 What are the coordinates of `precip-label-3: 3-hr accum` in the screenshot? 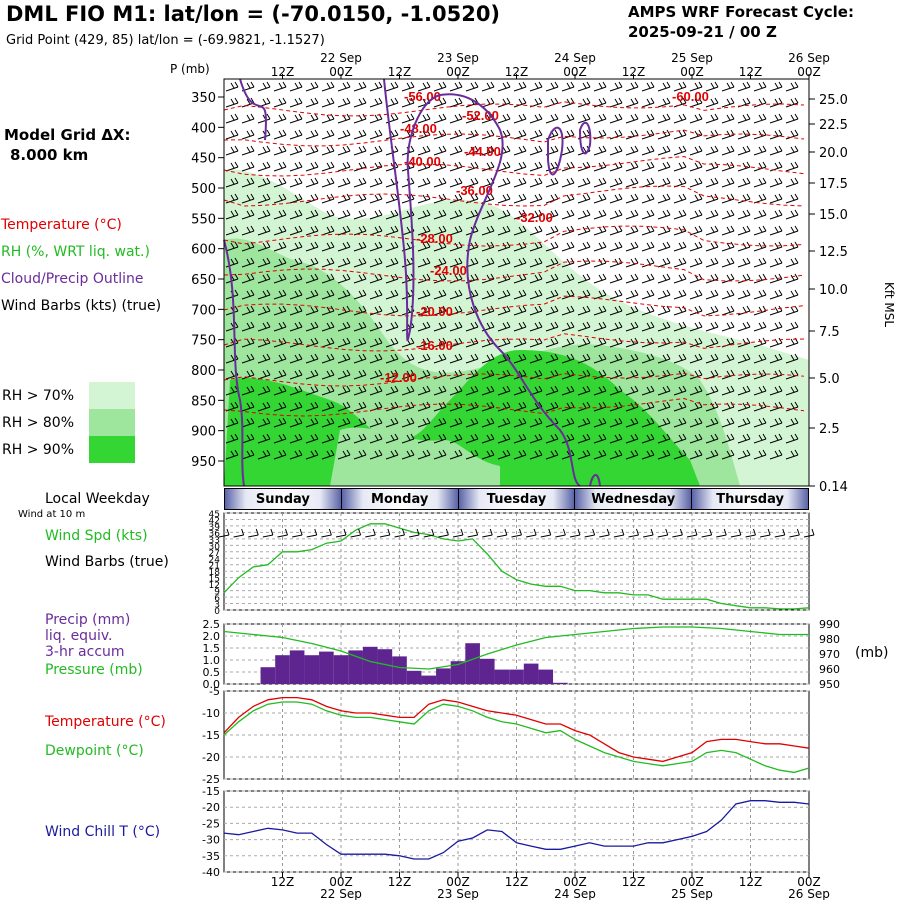 It's located at (85, 652).